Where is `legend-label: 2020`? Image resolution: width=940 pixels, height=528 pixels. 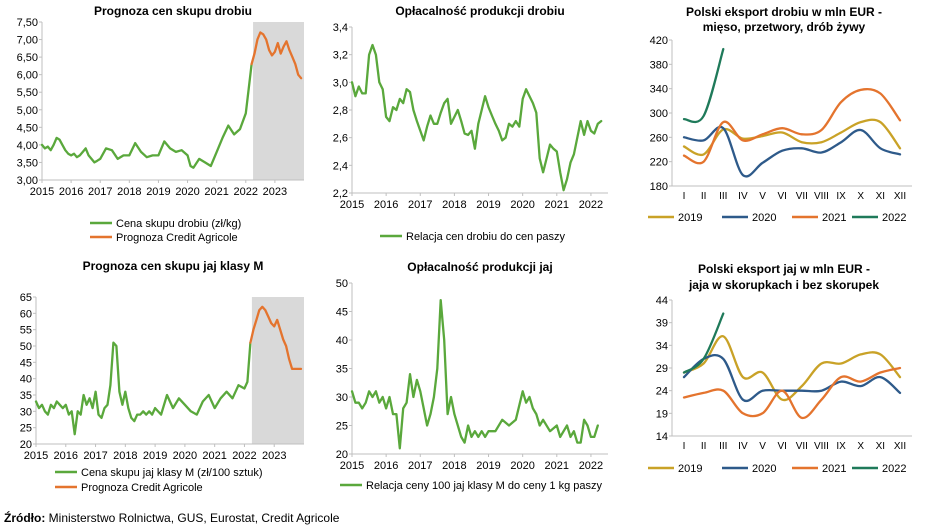
legend-label: 2020 is located at coordinates (764, 469).